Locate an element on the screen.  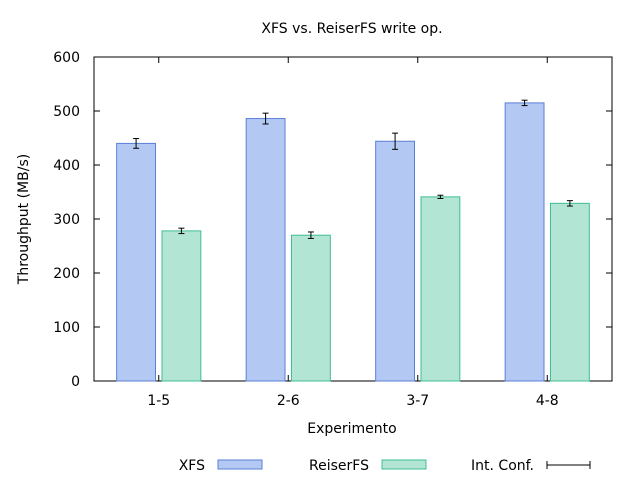
x-tick-label: 3-7 is located at coordinates (417, 401).